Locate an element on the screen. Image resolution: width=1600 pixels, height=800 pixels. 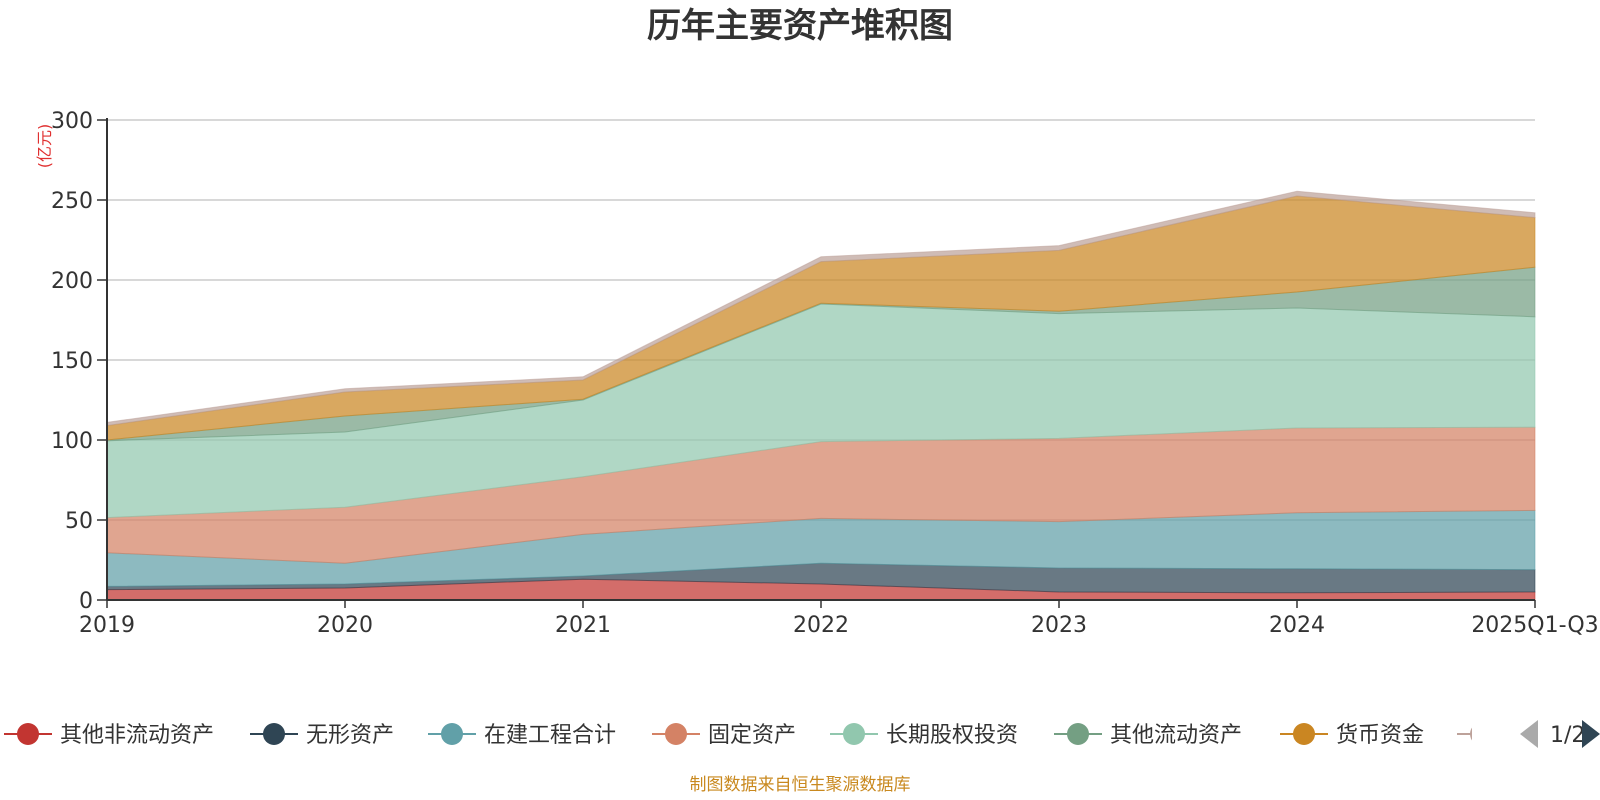
legend-label: 无形资产 is located at coordinates (350, 735).